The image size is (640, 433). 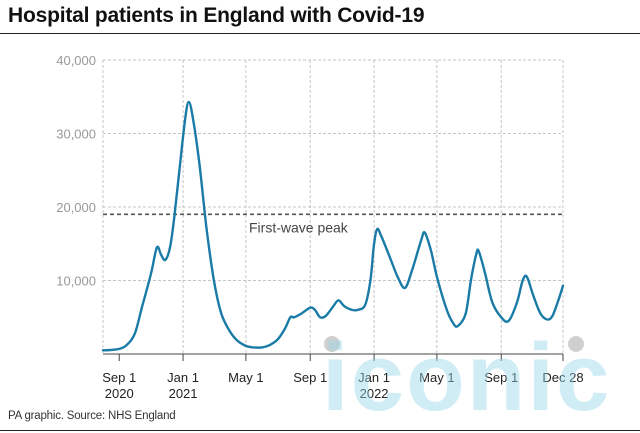 What do you see at coordinates (76, 207) in the screenshot?
I see `y-tick-label: 20,000` at bounding box center [76, 207].